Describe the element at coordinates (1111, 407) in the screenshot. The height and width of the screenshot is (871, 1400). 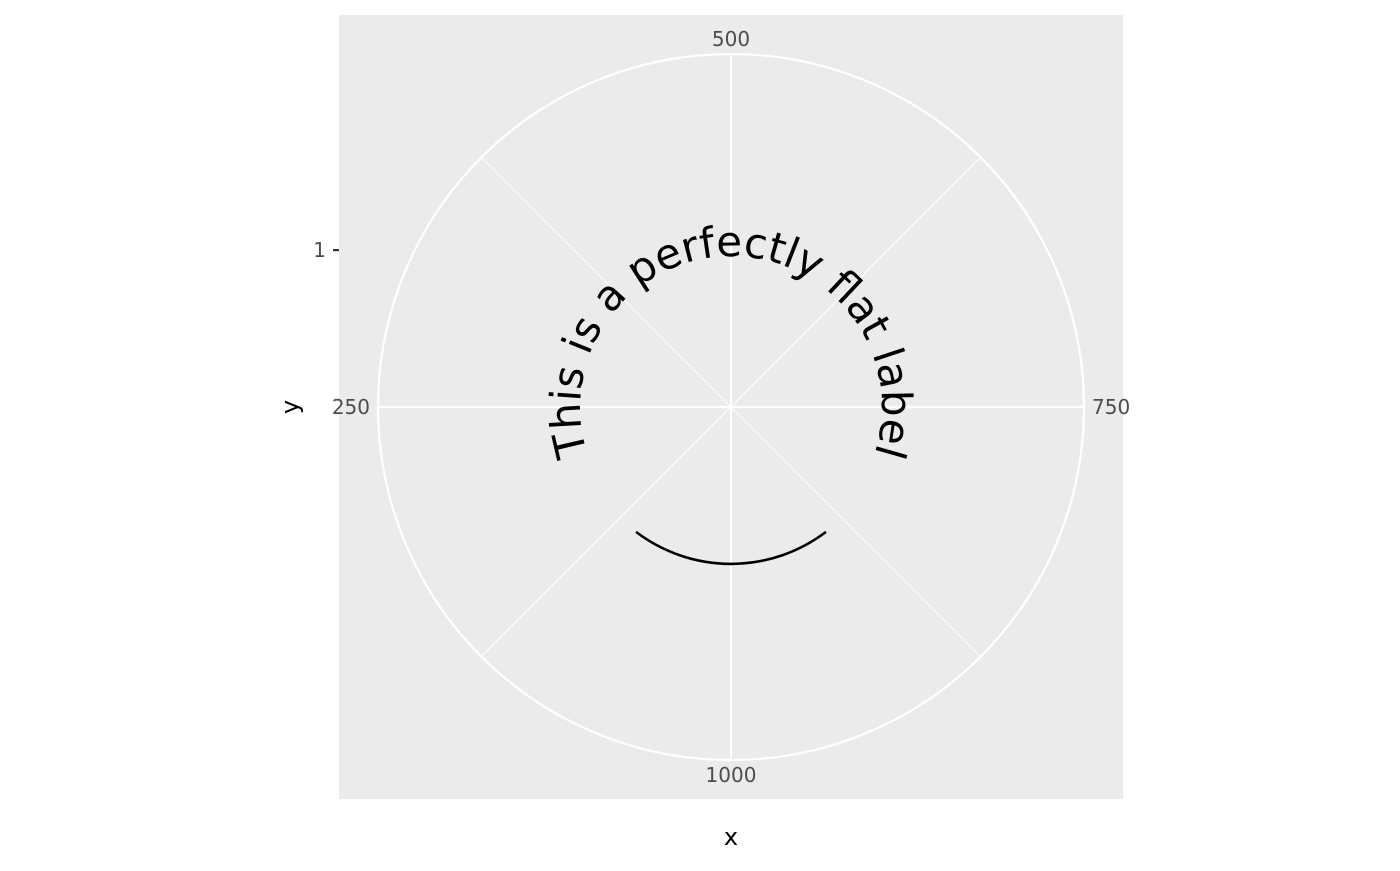
I see `theta-tick-label: 750` at that location.